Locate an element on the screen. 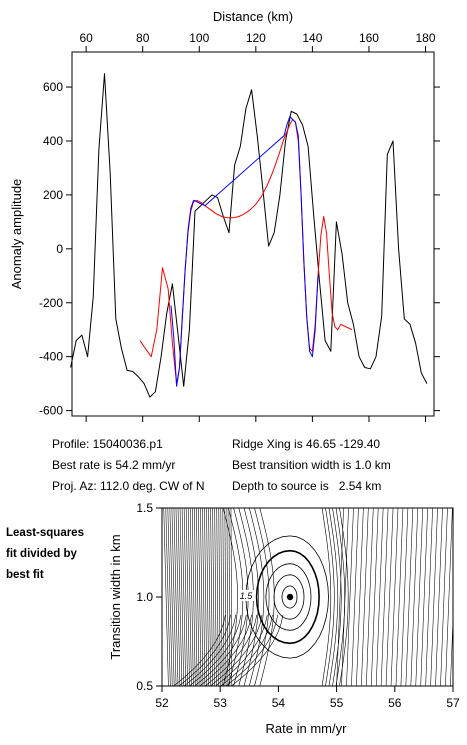 This screenshot has height=745, width=467. best-fit-point is located at coordinates (290, 597).